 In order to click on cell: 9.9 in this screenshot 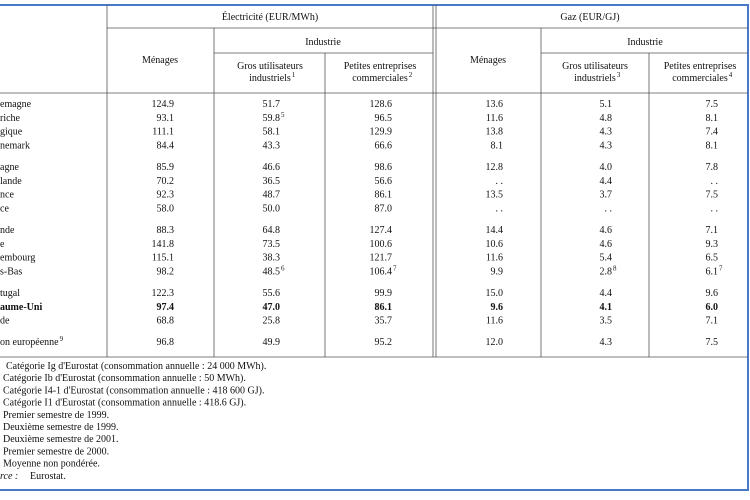, I will do `click(497, 271)`.